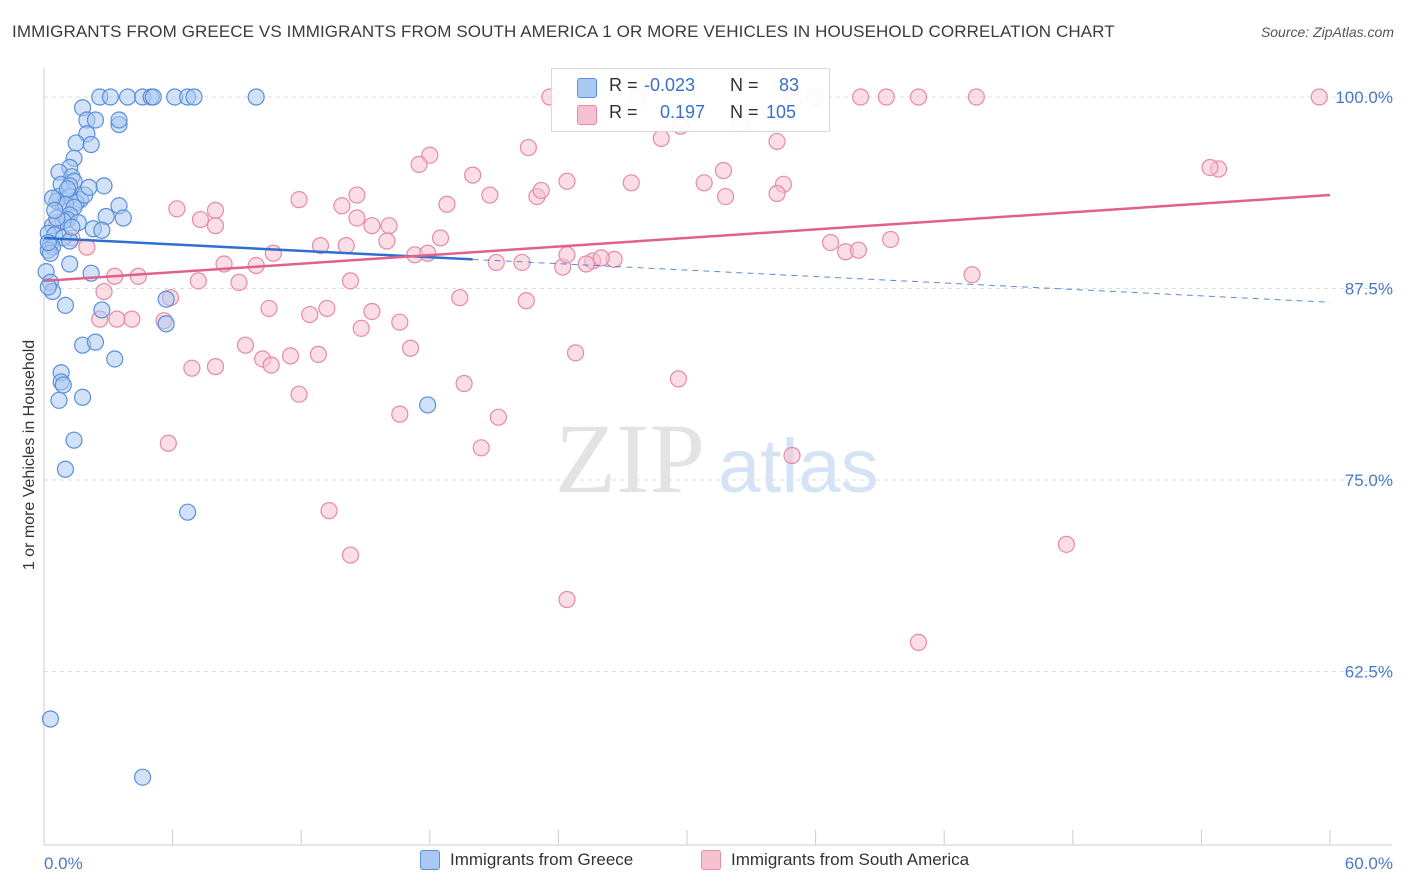 This screenshot has width=1406, height=892. What do you see at coordinates (526, 860) in the screenshot?
I see `legend-item-greece: Immigrants from Greece` at bounding box center [526, 860].